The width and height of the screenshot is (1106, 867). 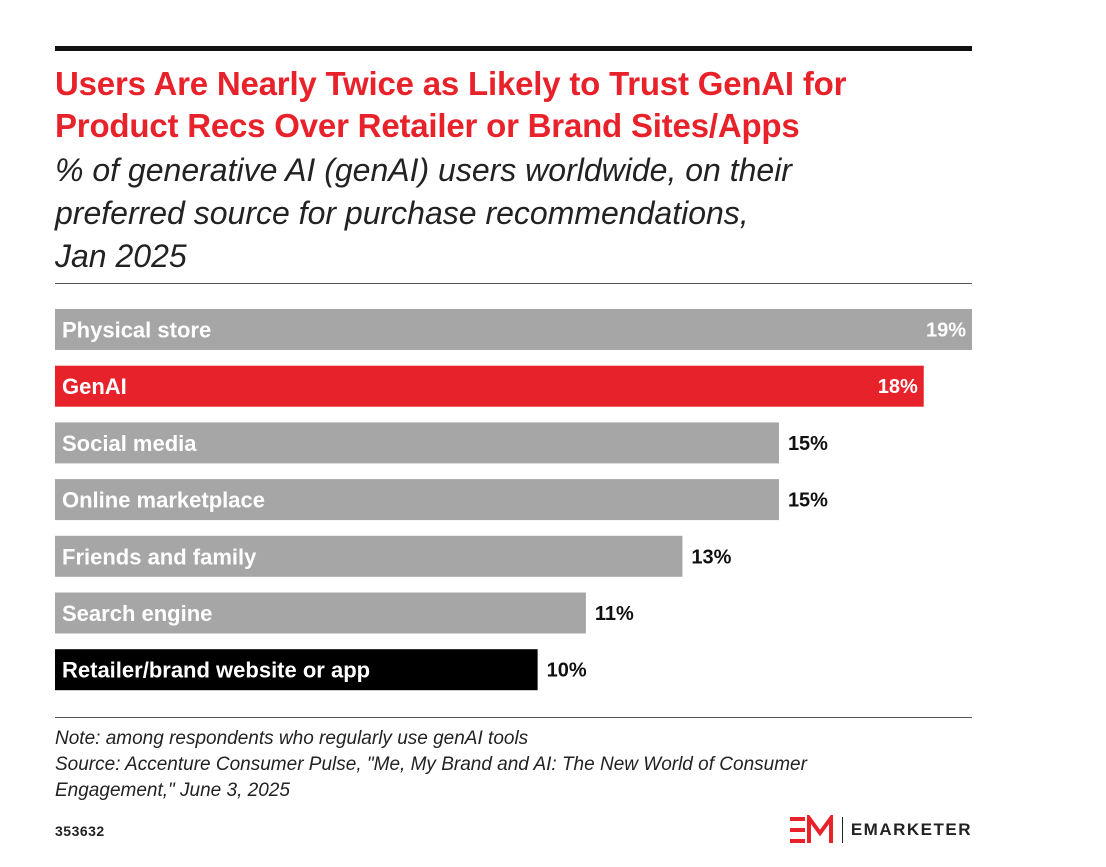 What do you see at coordinates (513, 329) in the screenshot?
I see `bar-physical-store` at bounding box center [513, 329].